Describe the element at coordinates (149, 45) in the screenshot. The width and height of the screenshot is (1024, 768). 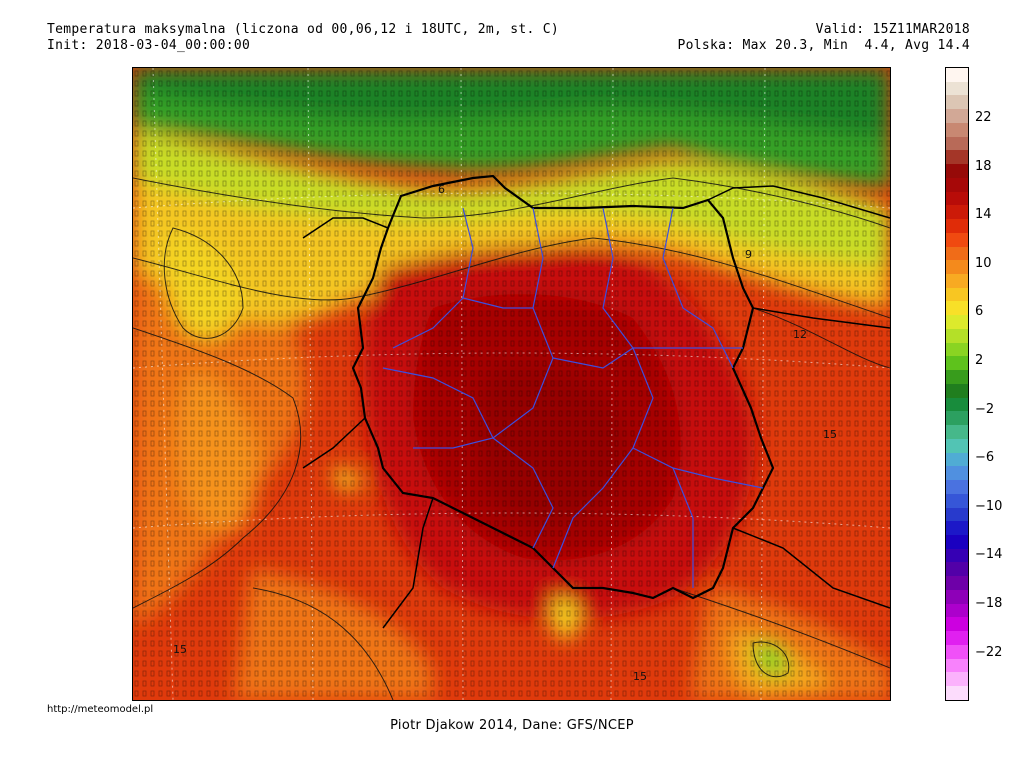
I see `init-time: Init: 2018-03-04_00:00:00` at that location.